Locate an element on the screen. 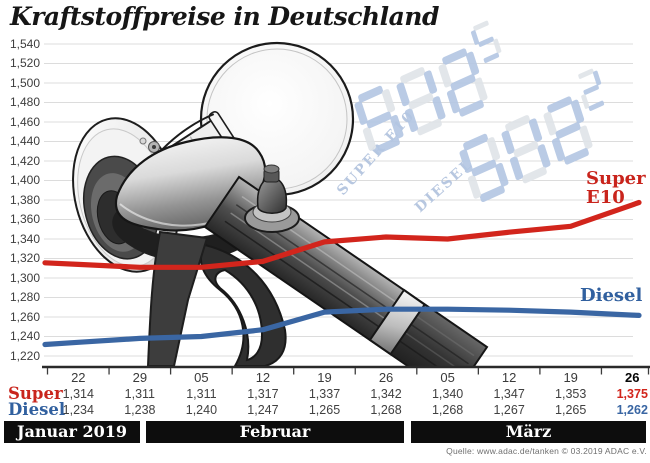 Image resolution: width=650 pixels, height=463 pixels. ring-screw-center is located at coordinates (154, 147).